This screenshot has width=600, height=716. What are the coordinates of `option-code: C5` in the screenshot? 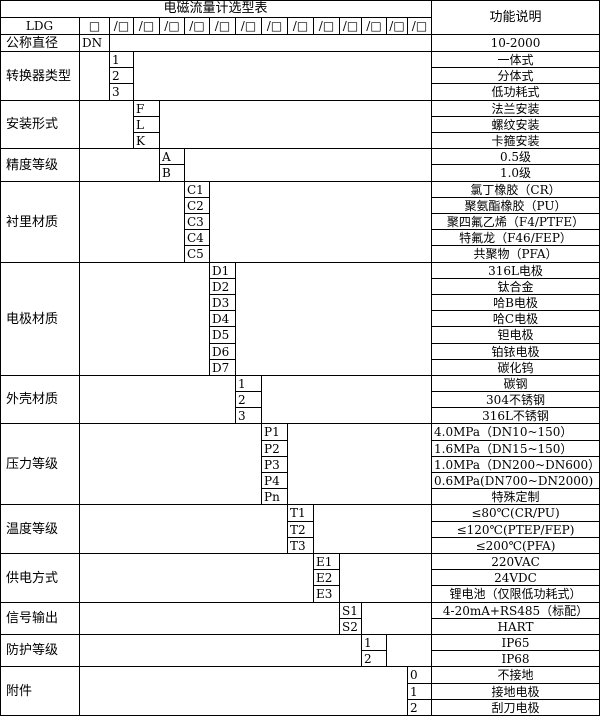 It's located at (197, 254).